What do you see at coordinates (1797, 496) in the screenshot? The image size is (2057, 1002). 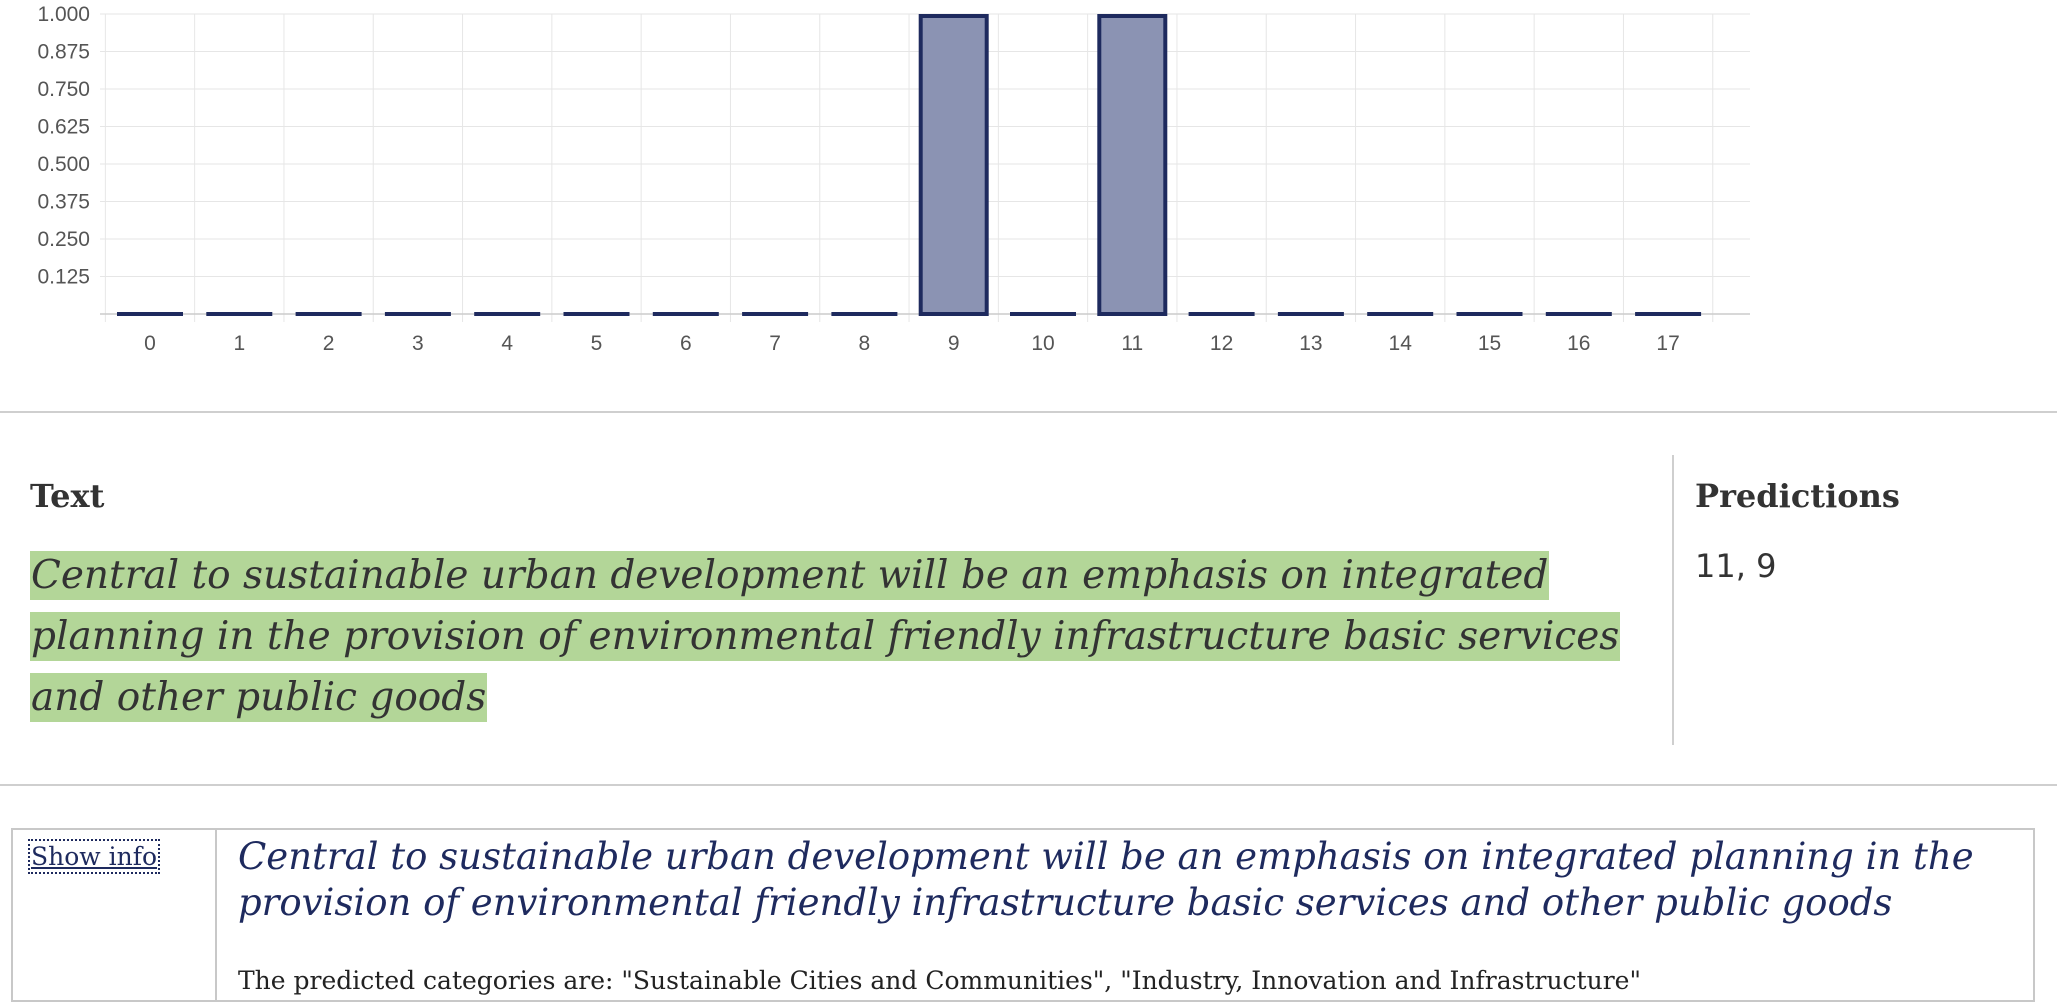 I see `predictions-heading: Predictions` at bounding box center [1797, 496].